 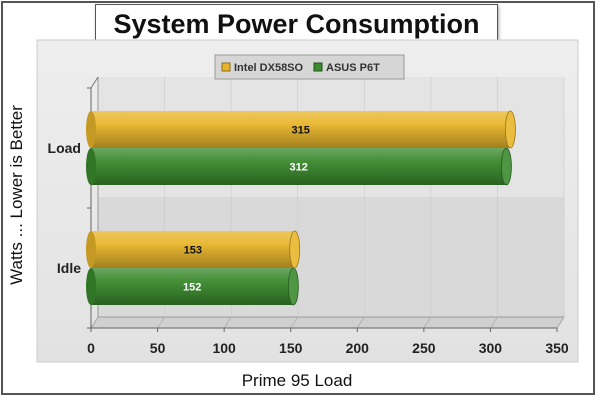 I want to click on x-tick-label: 50, so click(x=158, y=348).